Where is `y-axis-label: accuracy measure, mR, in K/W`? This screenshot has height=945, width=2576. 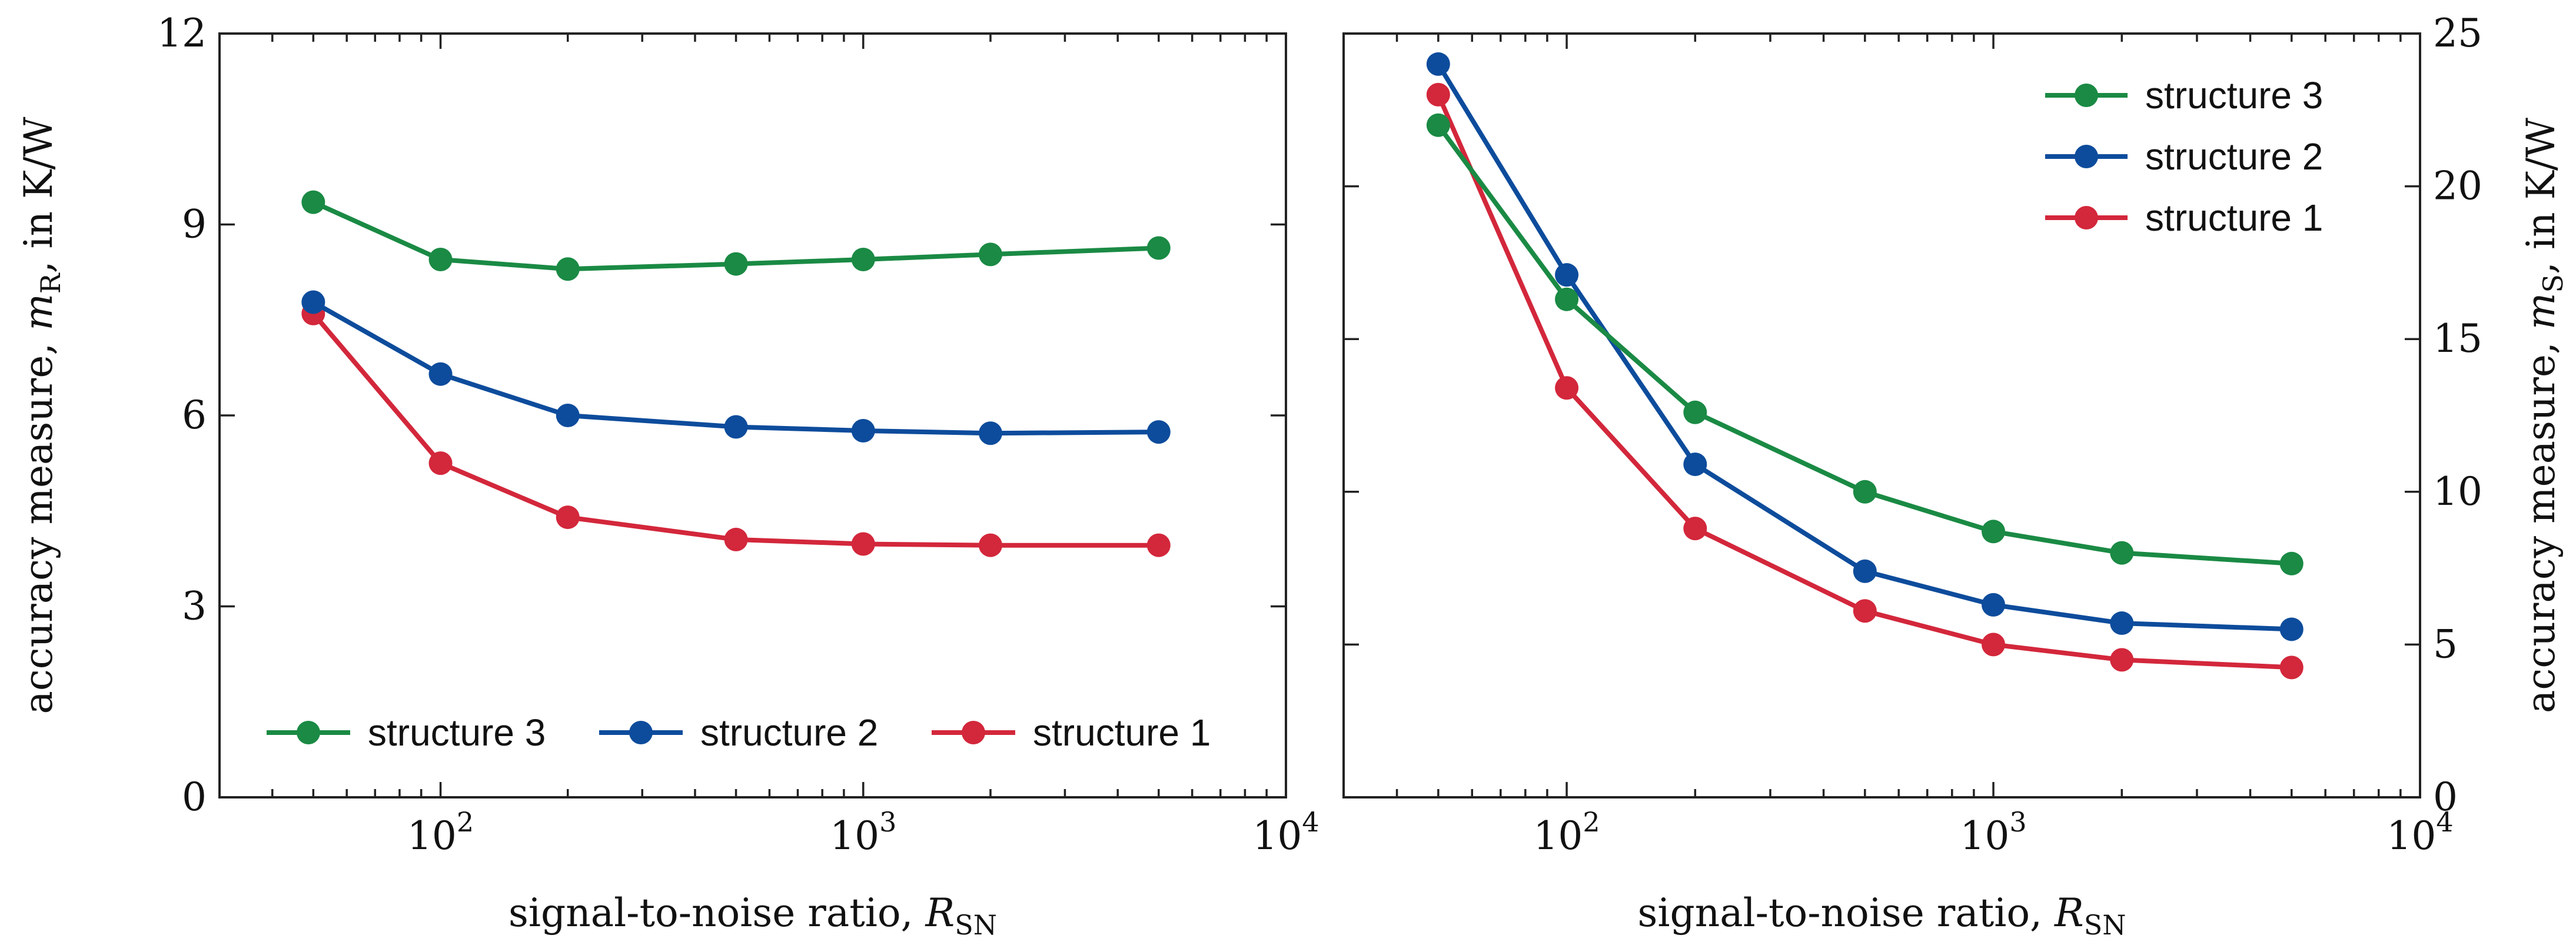 y-axis-label: accuracy measure, mR, in K/W is located at coordinates (41, 416).